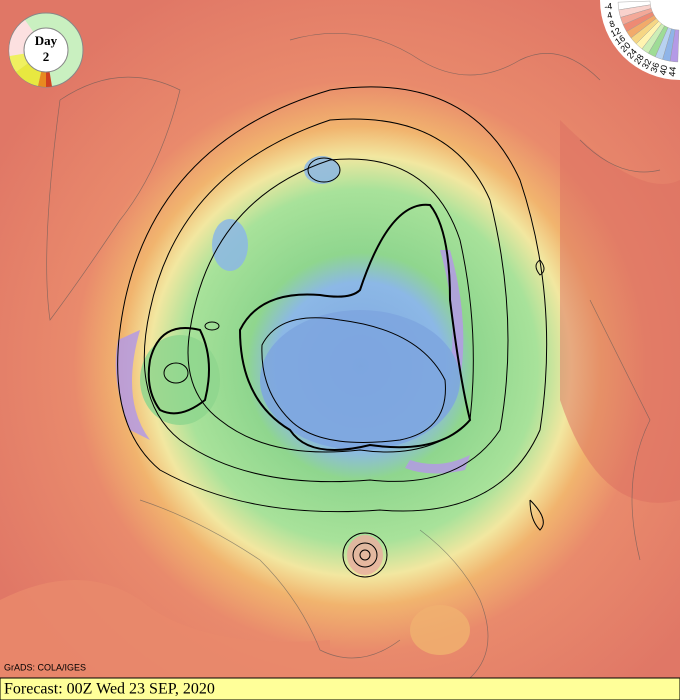 The width and height of the screenshot is (680, 700). I want to click on colorbar-label: 40, so click(664, 70).